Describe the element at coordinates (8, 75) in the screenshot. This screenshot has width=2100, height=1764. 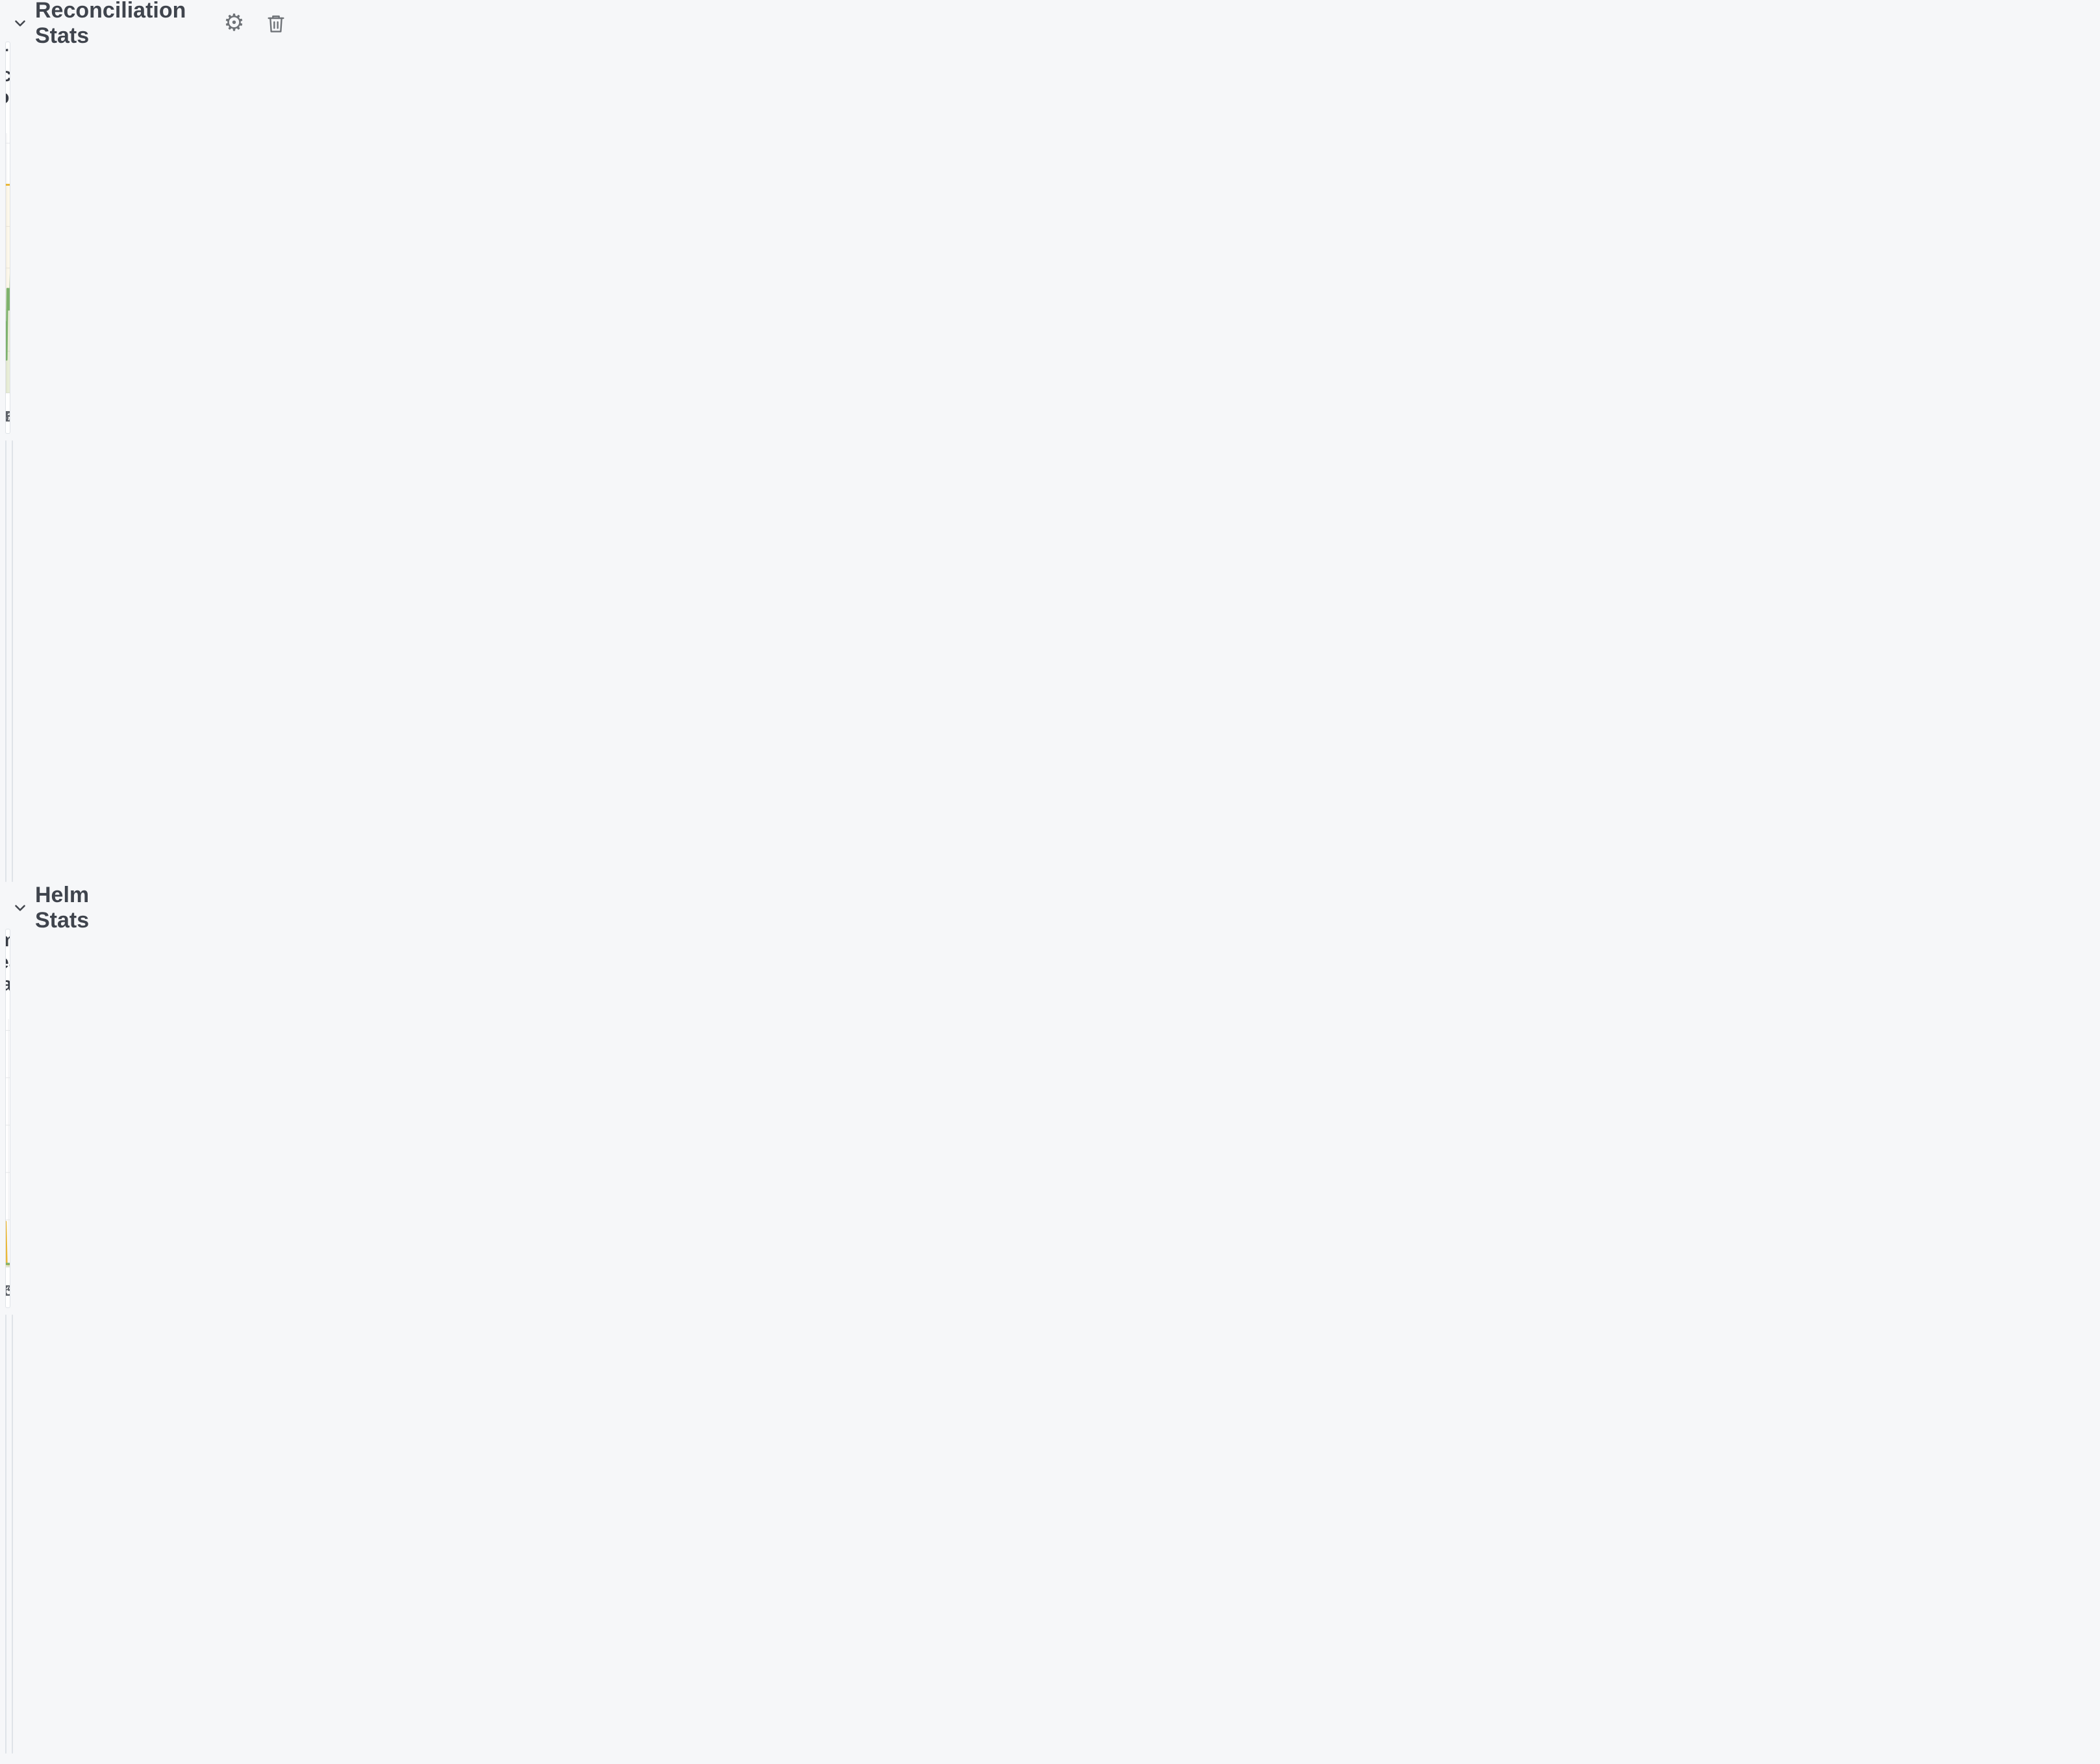
I see `panel-title: Cluster Reconciliation Duration` at that location.